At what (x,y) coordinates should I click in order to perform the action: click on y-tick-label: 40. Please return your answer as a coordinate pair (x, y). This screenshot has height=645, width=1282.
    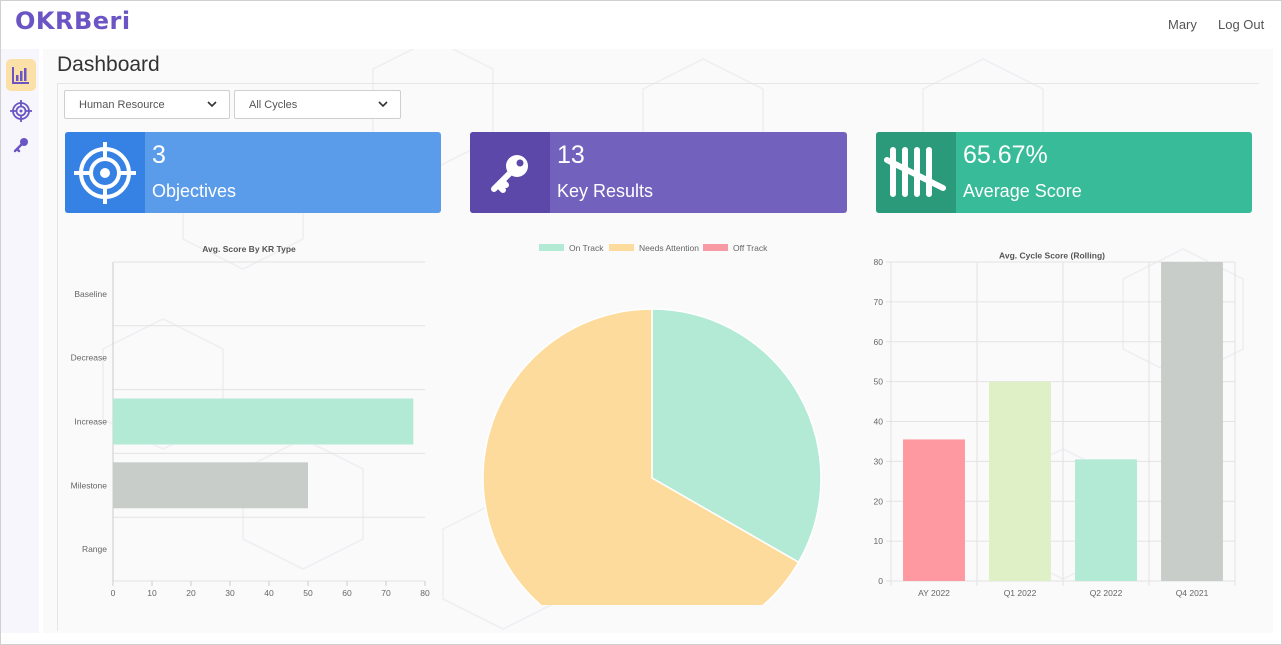
    Looking at the image, I should click on (879, 422).